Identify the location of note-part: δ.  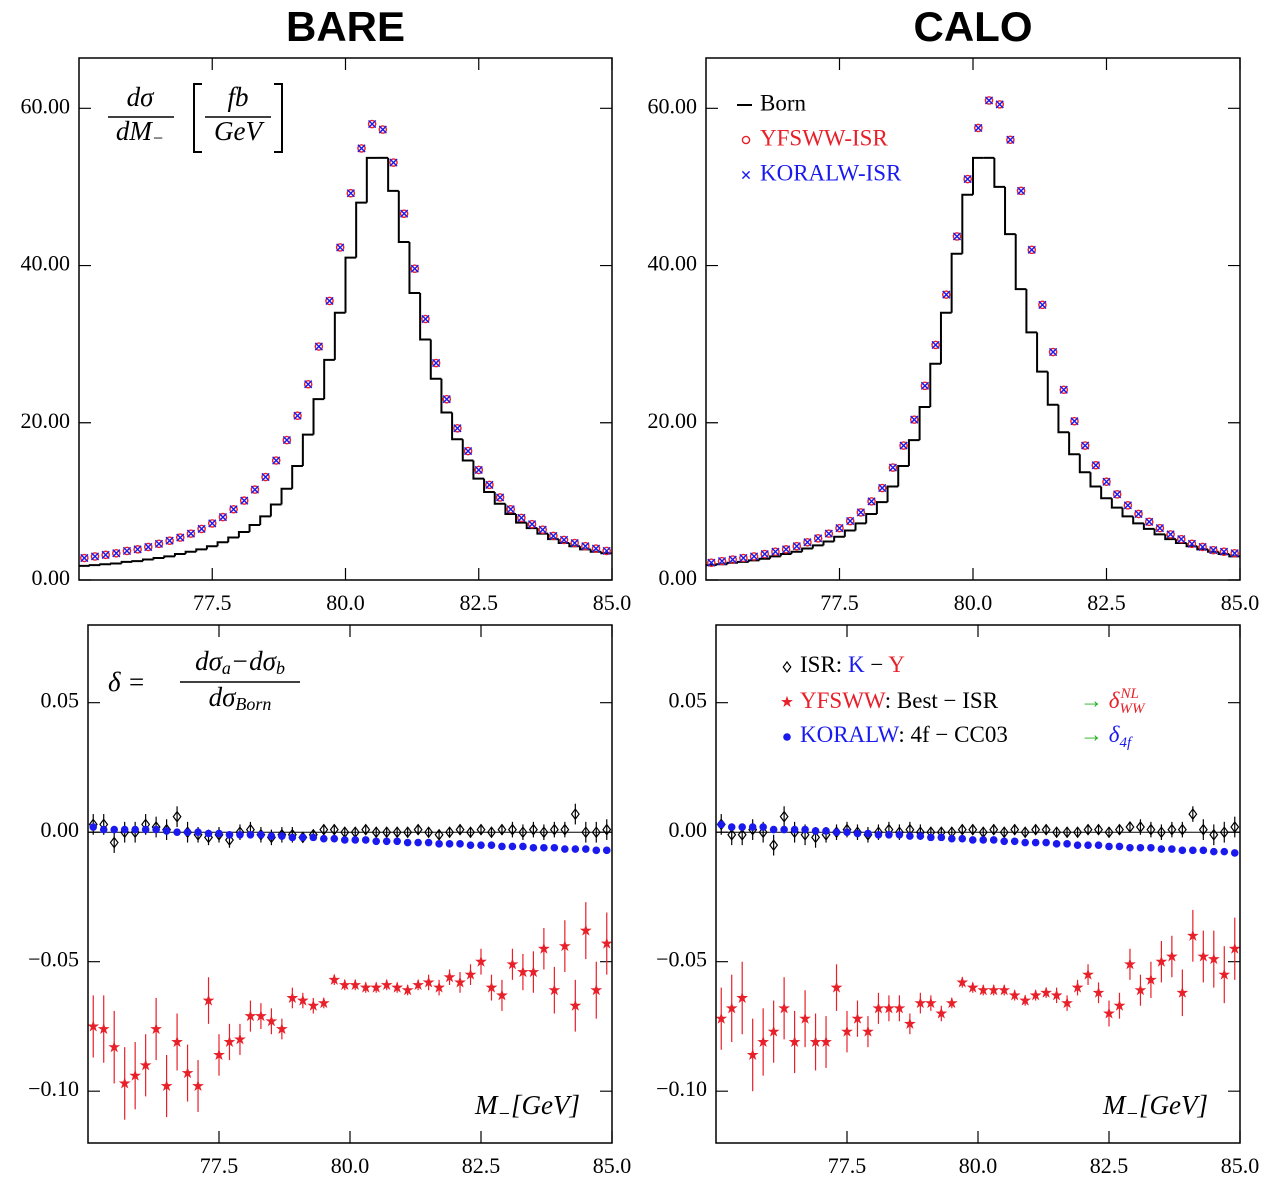
(1114, 700).